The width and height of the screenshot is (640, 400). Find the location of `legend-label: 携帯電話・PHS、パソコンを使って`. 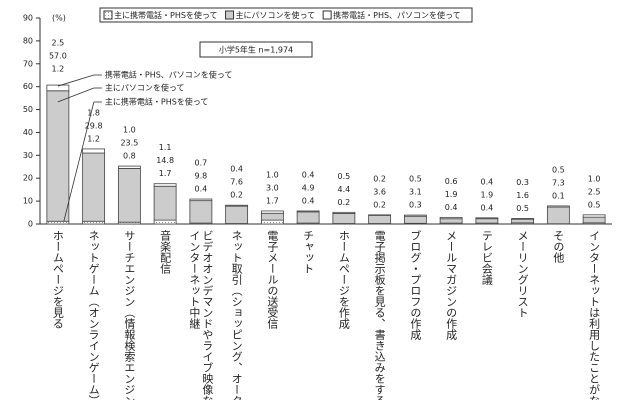

legend-label: 携帯電話・PHS、パソコンを使って is located at coordinates (397, 15).